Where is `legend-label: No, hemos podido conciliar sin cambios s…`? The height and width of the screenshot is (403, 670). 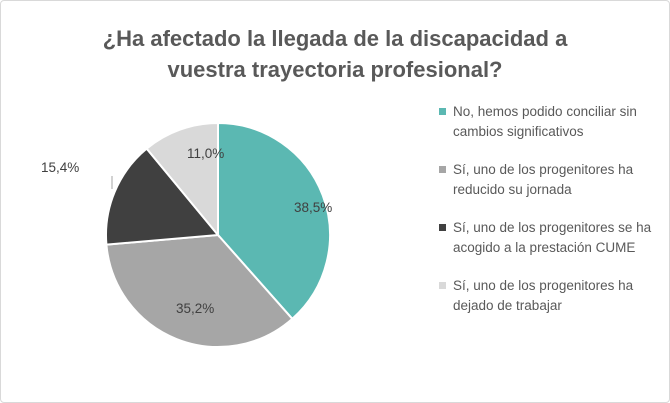 legend-label: No, hemos podido conciliar sin cambios s… is located at coordinates (545, 121).